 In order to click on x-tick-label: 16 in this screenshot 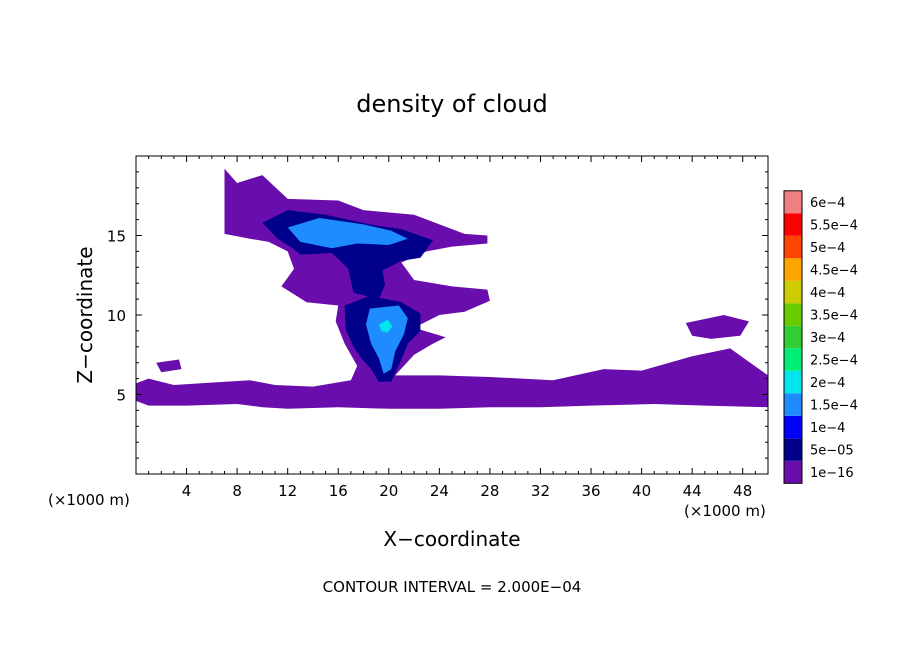, I will do `click(338, 491)`.